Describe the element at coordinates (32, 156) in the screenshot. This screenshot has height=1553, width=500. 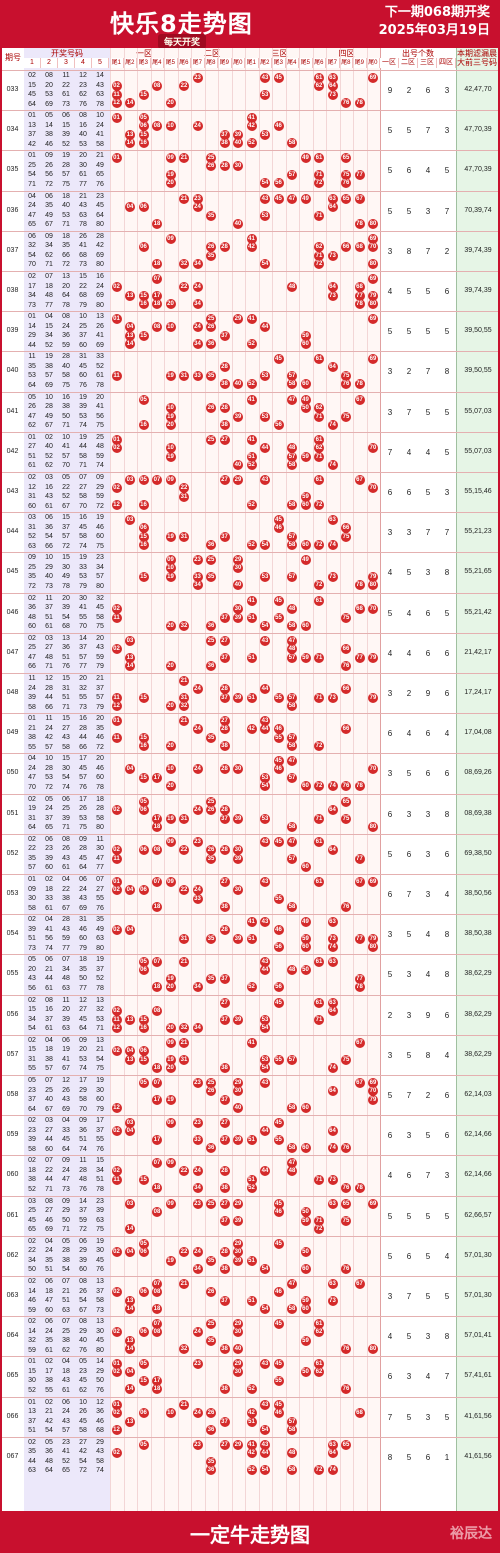
I see `draw-number: 01` at that location.